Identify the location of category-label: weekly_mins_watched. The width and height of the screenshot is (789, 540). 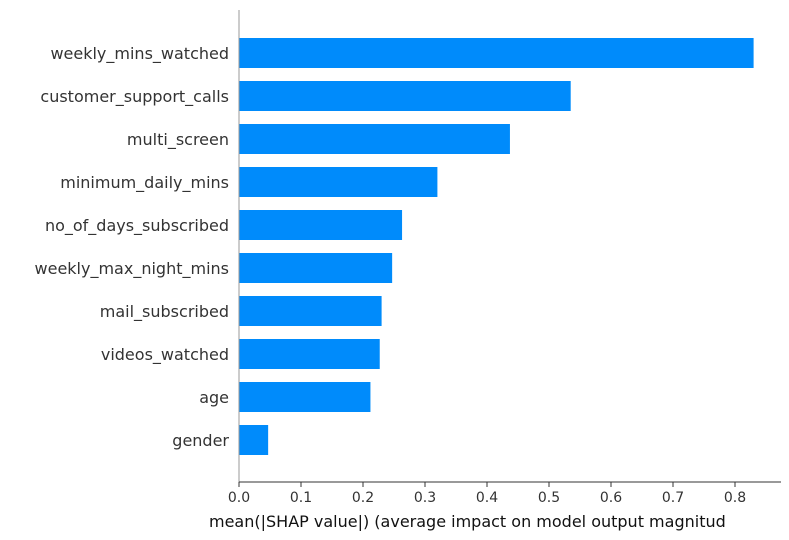
(139, 54).